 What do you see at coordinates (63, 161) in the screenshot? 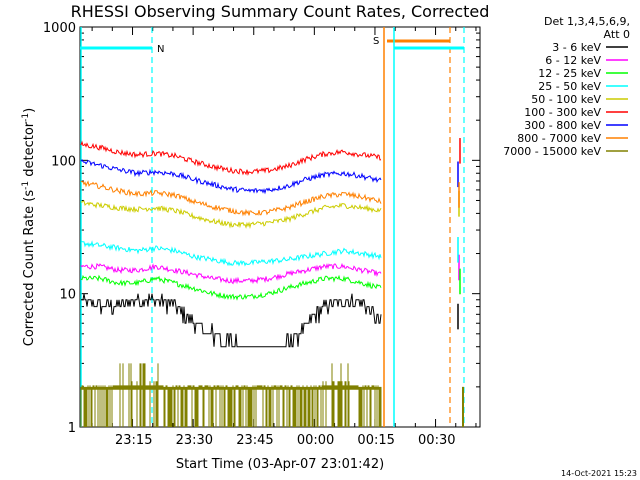
I see `y-tick-label: 100` at bounding box center [63, 161].